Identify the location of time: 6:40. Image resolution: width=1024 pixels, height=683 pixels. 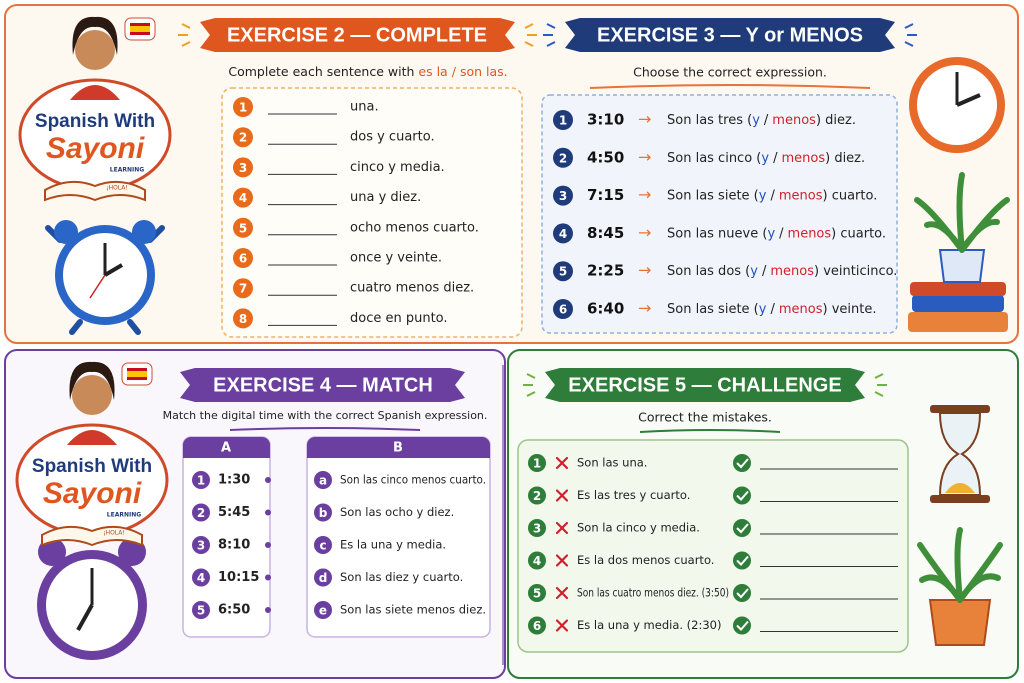
(605, 309).